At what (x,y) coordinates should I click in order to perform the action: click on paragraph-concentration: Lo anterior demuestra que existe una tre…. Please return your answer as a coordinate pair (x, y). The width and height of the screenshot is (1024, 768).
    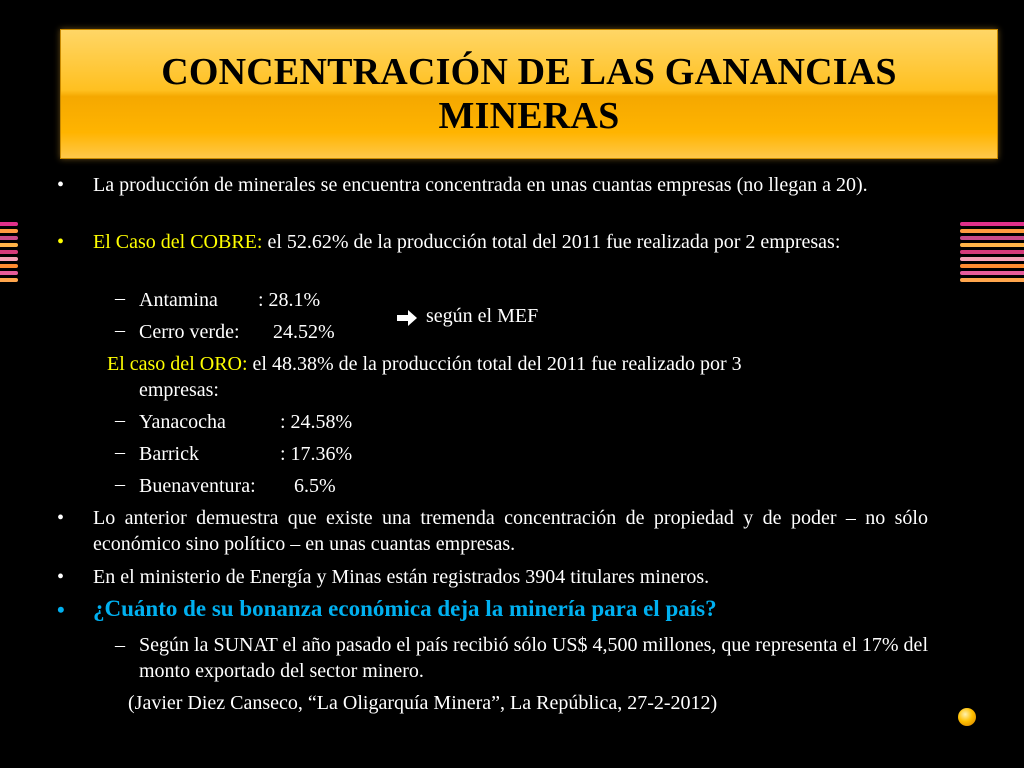
    Looking at the image, I should click on (510, 531).